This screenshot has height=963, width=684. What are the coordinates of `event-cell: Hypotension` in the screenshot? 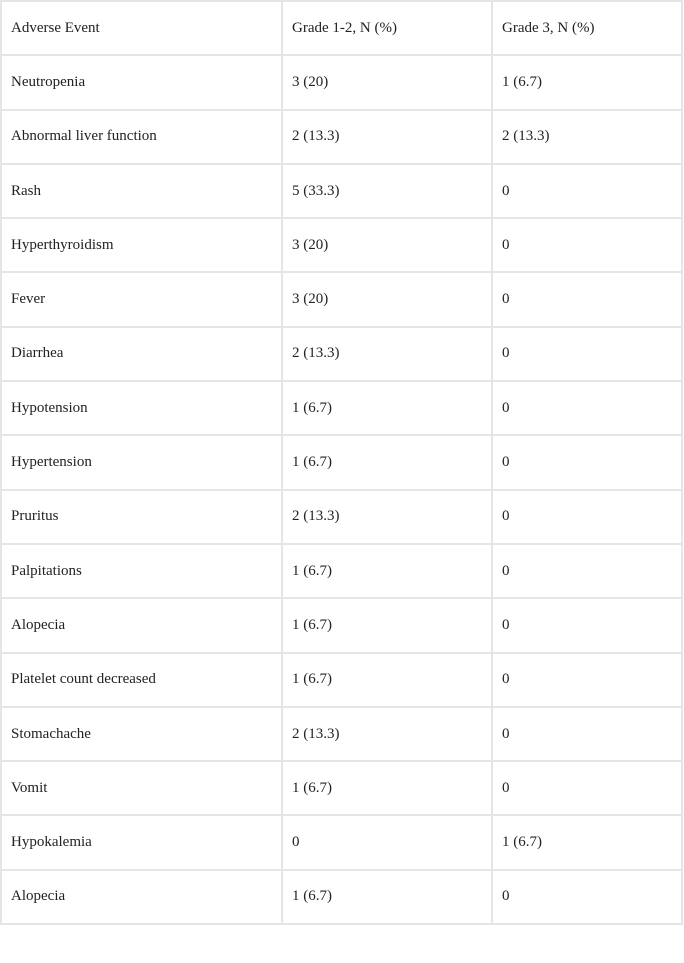 It's located at (141, 408).